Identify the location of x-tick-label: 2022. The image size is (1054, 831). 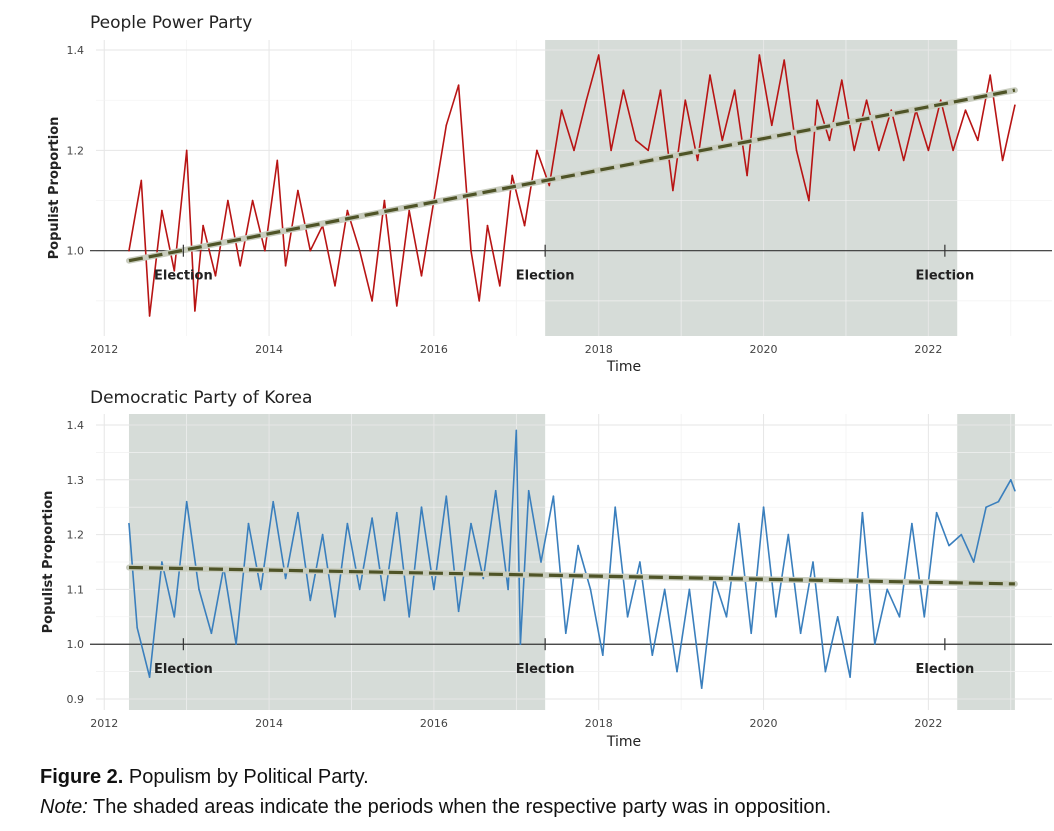
(928, 349).